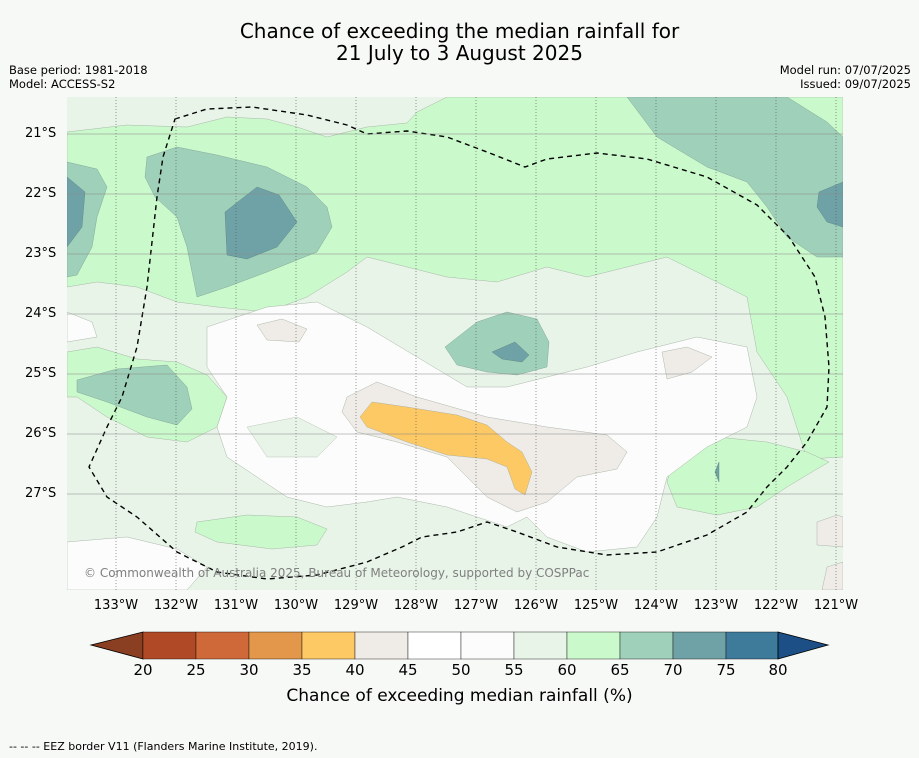 The width and height of the screenshot is (919, 758). What do you see at coordinates (261, 223) in the screenshot?
I see `region-70-75-north-central` at bounding box center [261, 223].